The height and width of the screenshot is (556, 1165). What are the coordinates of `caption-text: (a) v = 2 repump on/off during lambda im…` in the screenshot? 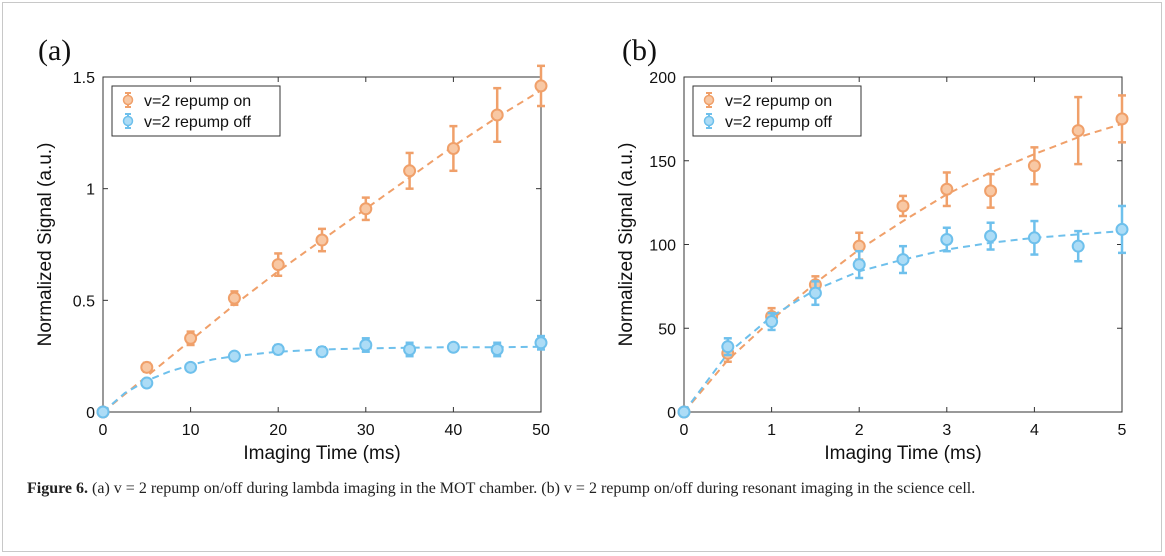 It's located at (534, 488).